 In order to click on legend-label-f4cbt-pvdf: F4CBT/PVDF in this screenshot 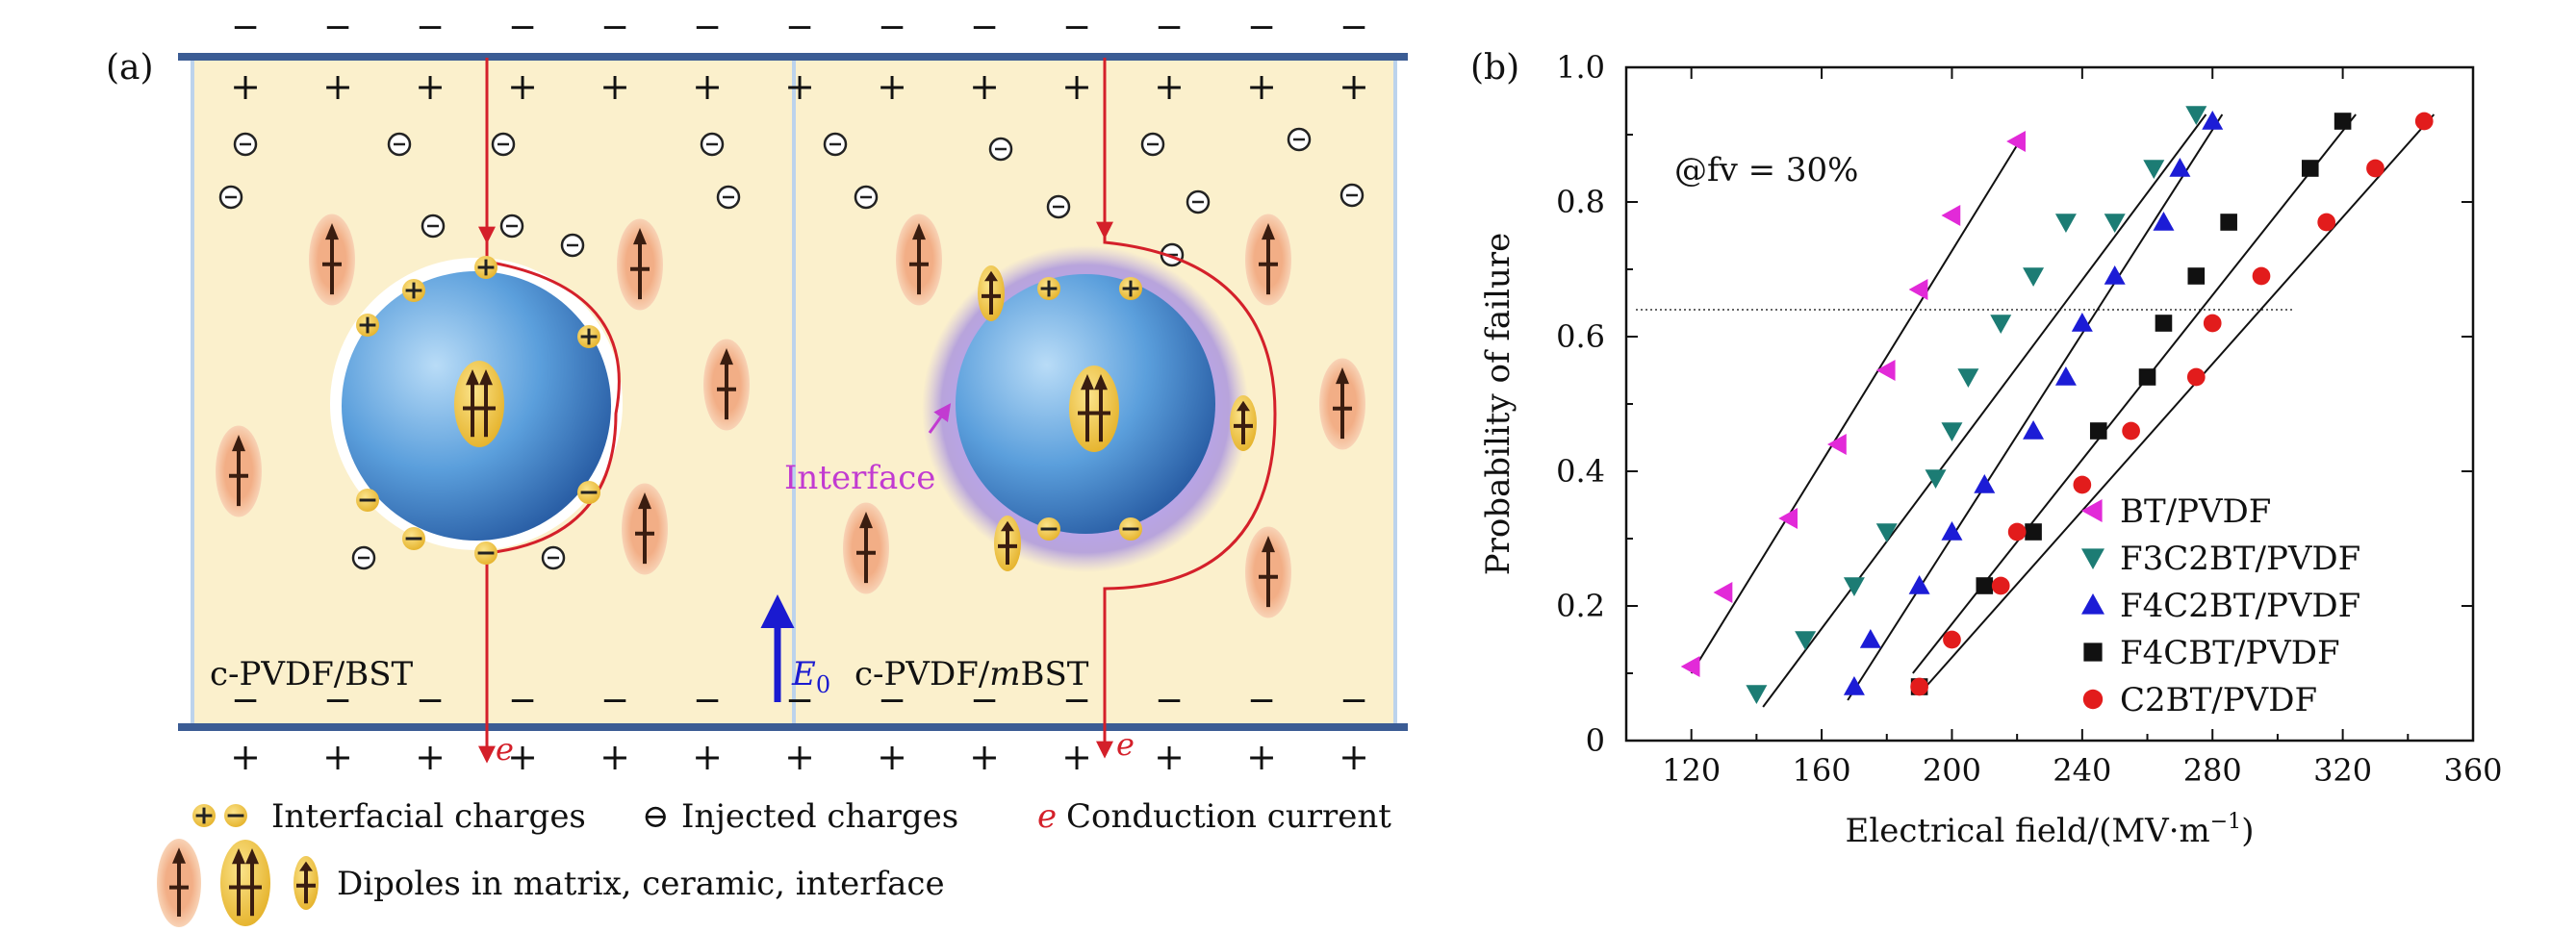, I will do `click(2230, 653)`.